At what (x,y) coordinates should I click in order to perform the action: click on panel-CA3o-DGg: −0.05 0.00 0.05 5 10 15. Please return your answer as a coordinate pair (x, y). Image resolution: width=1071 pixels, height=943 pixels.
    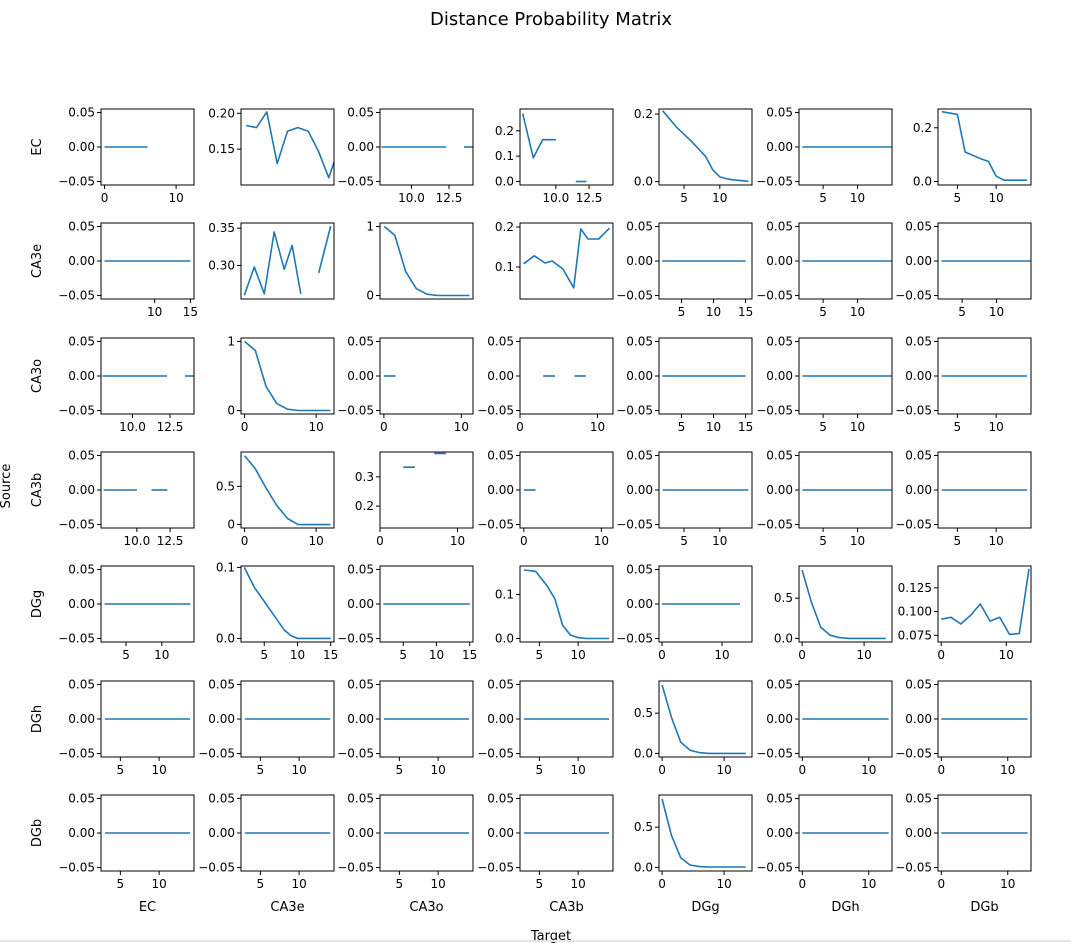
    Looking at the image, I should click on (684, 384).